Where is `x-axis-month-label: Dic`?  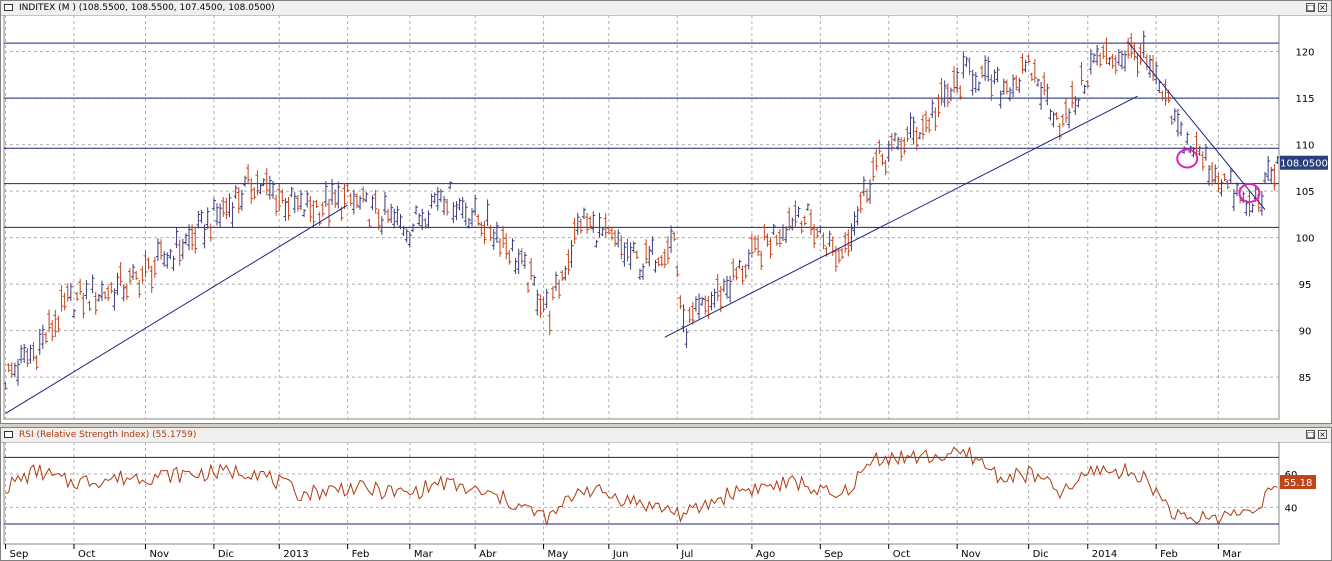
x-axis-month-label: Dic is located at coordinates (226, 554).